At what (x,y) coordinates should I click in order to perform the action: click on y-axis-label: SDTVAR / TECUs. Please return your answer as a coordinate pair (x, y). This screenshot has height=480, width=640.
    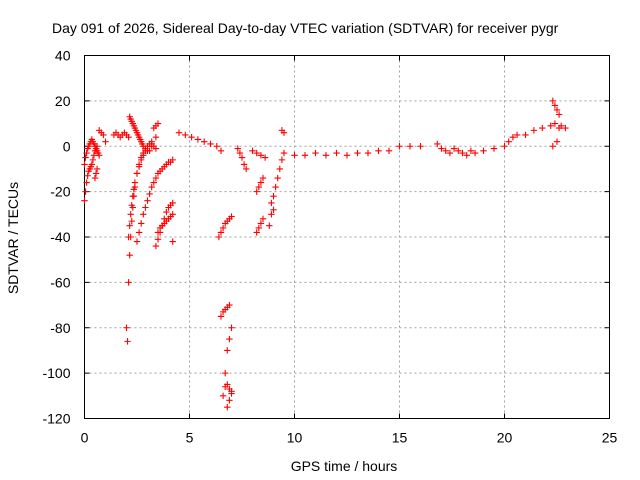
    Looking at the image, I should click on (13, 238).